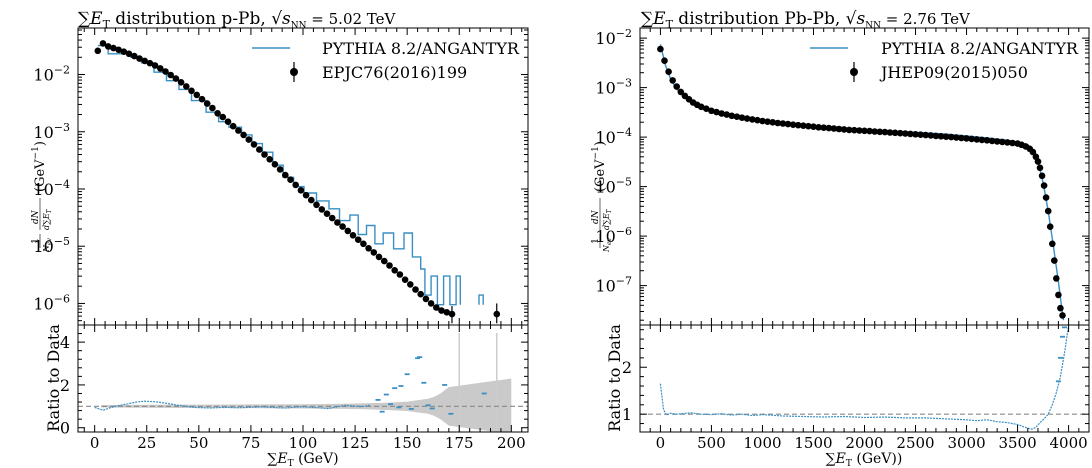 This screenshot has height=468, width=1092. What do you see at coordinates (407, 443) in the screenshot?
I see `x-tick-label: 150` at bounding box center [407, 443].